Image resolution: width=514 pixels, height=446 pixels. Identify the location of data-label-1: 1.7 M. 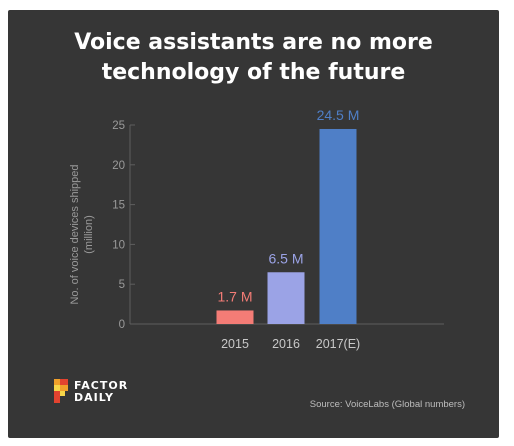
(234, 296).